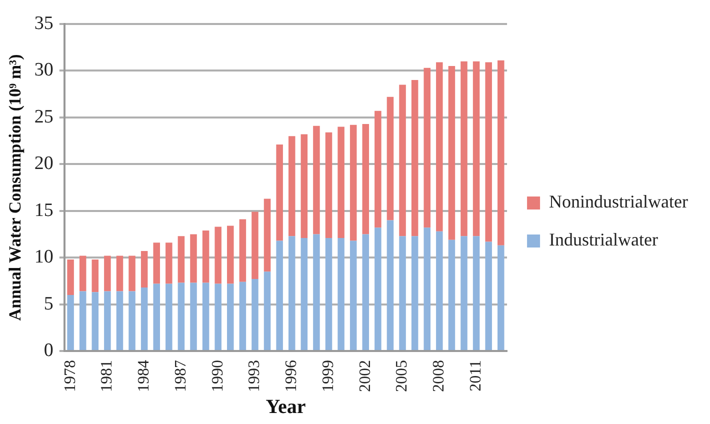 The height and width of the screenshot is (424, 710). Describe the element at coordinates (476, 376) in the screenshot. I see `x-tick-label: 2011` at that location.